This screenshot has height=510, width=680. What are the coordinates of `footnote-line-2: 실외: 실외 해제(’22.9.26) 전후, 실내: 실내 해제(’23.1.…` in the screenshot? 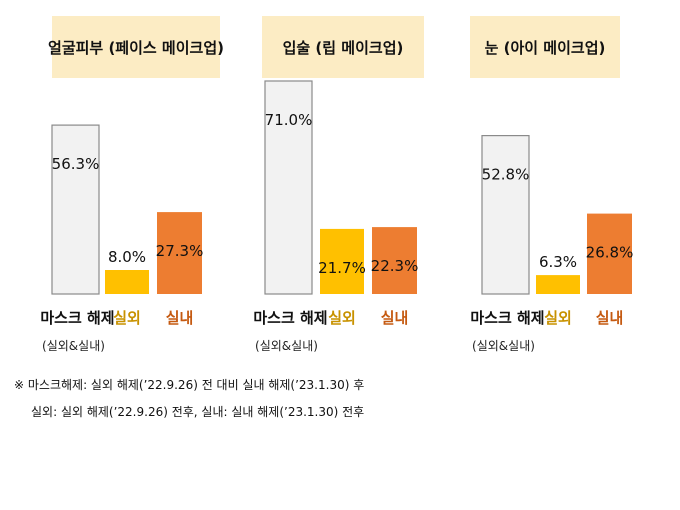 It's located at (198, 412).